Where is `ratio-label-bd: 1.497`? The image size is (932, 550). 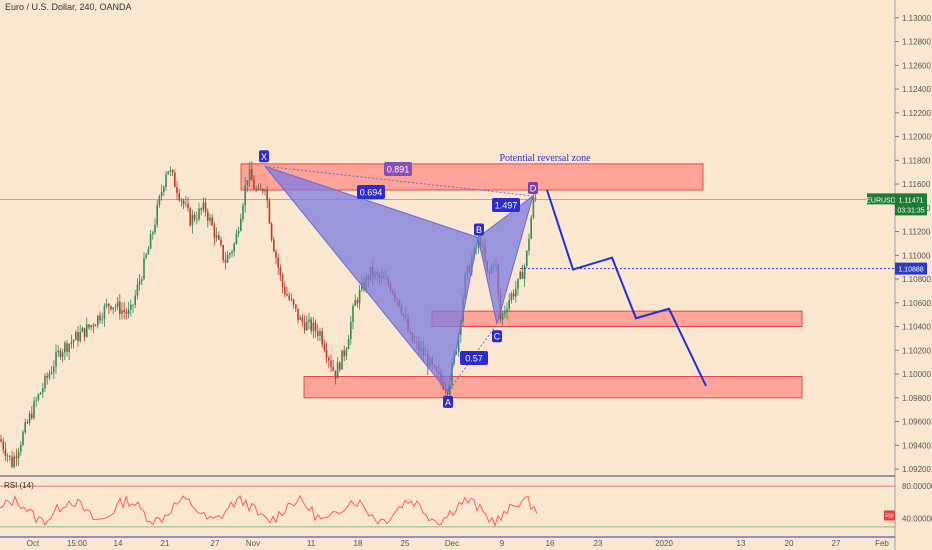
ratio-label-bd: 1.497 is located at coordinates (506, 206).